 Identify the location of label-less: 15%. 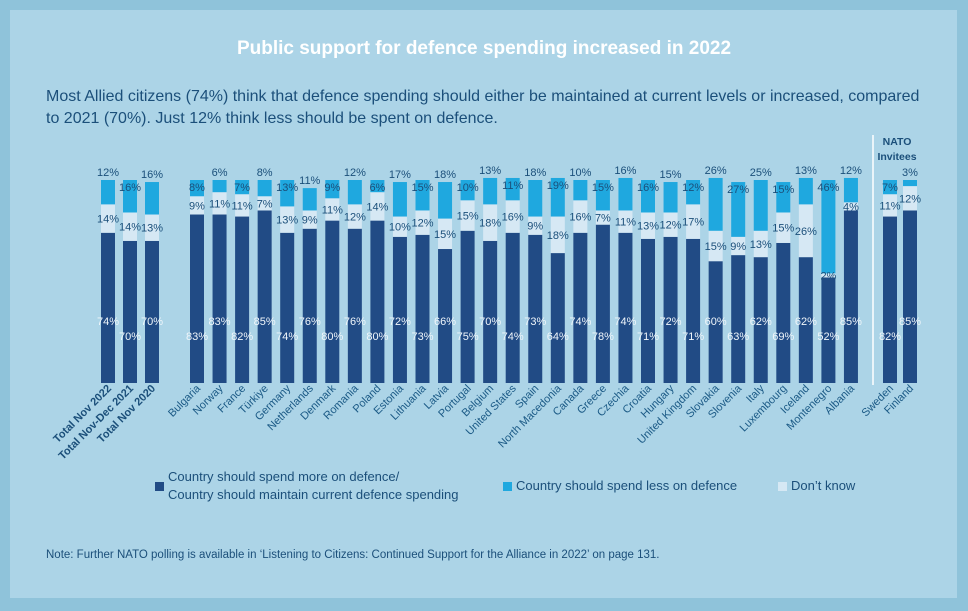
(671, 175).